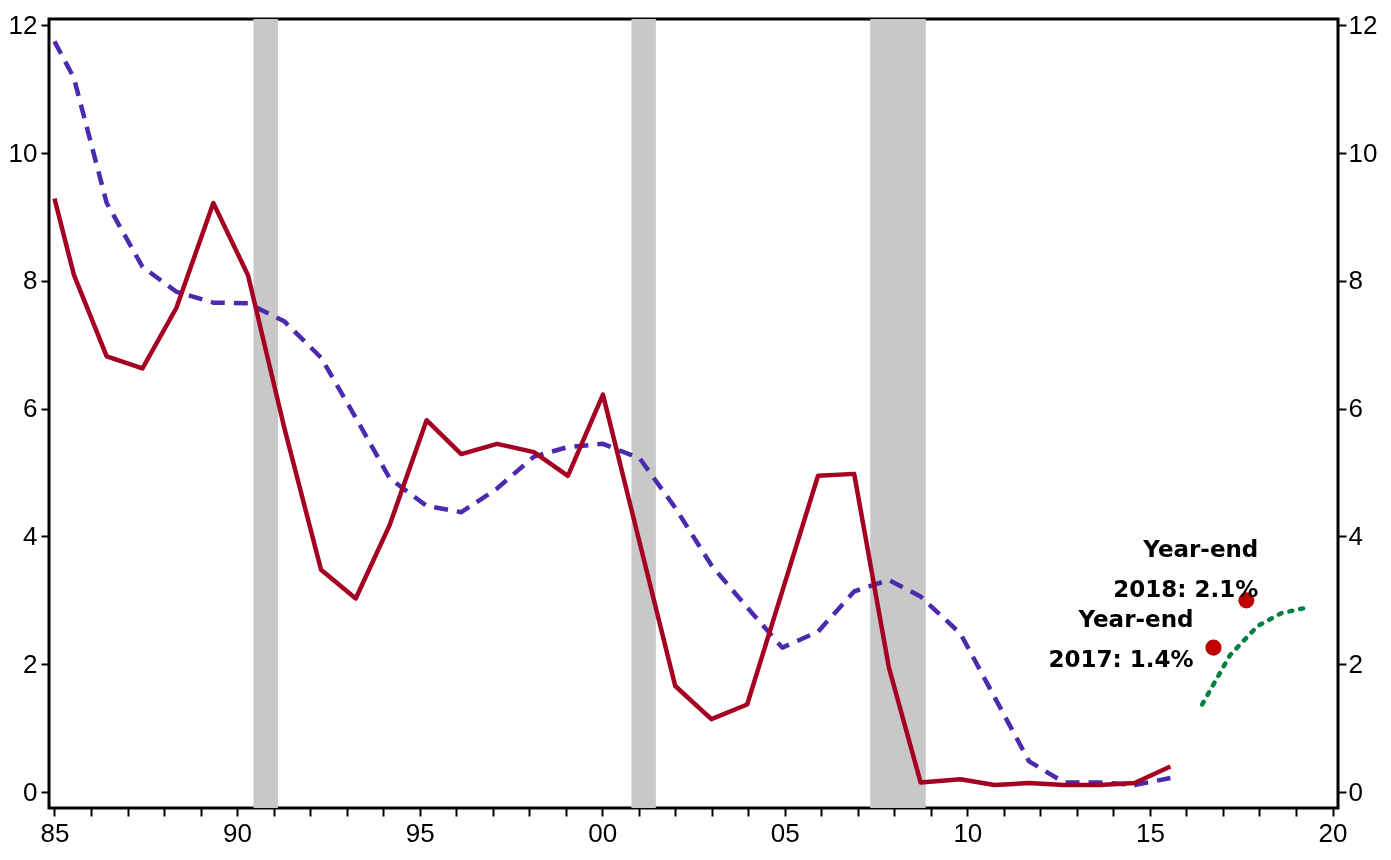 This screenshot has height=860, width=1391. What do you see at coordinates (30, 280) in the screenshot?
I see `y-tick-label: 8` at bounding box center [30, 280].